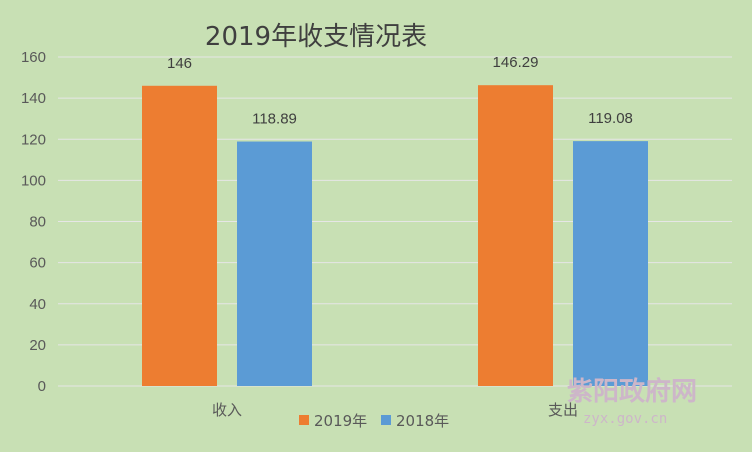 This screenshot has height=452, width=752. I want to click on y-tick-label: 60, so click(37, 263).